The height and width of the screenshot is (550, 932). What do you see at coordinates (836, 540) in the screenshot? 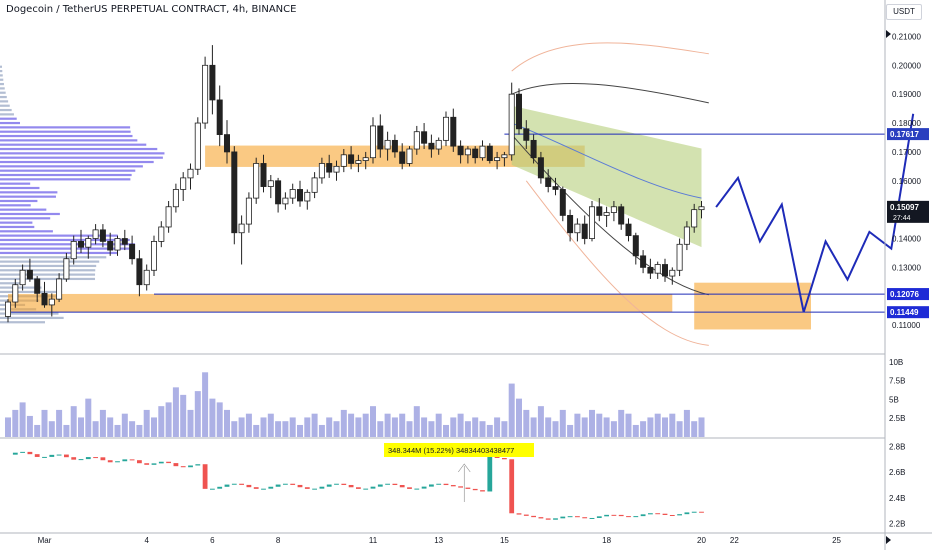
I see `time-tick-label: 25` at bounding box center [836, 540].